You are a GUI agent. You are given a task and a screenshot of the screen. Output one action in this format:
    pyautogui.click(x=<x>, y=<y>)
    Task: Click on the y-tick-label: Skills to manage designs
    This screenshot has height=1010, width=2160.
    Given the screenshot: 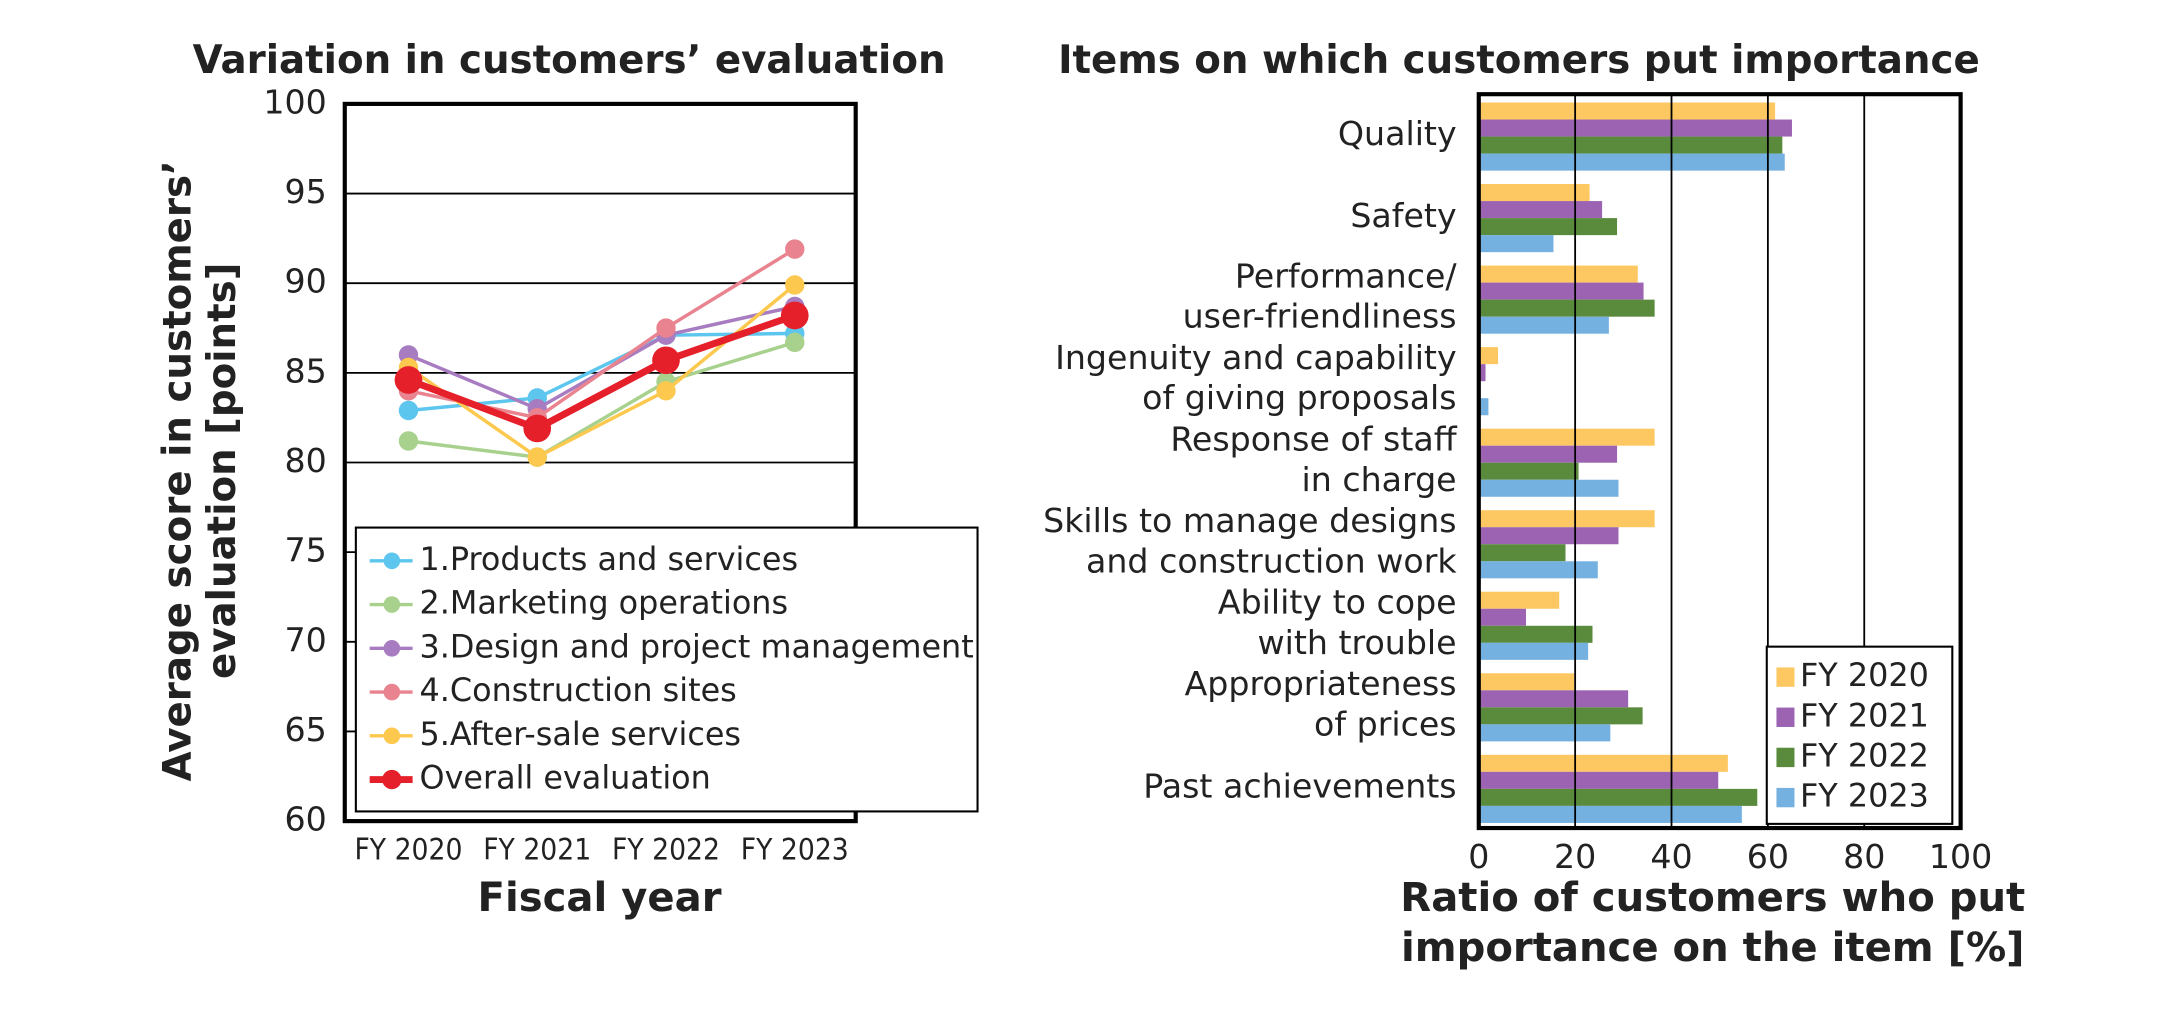 What is the action you would take?
    pyautogui.click(x=1249, y=520)
    